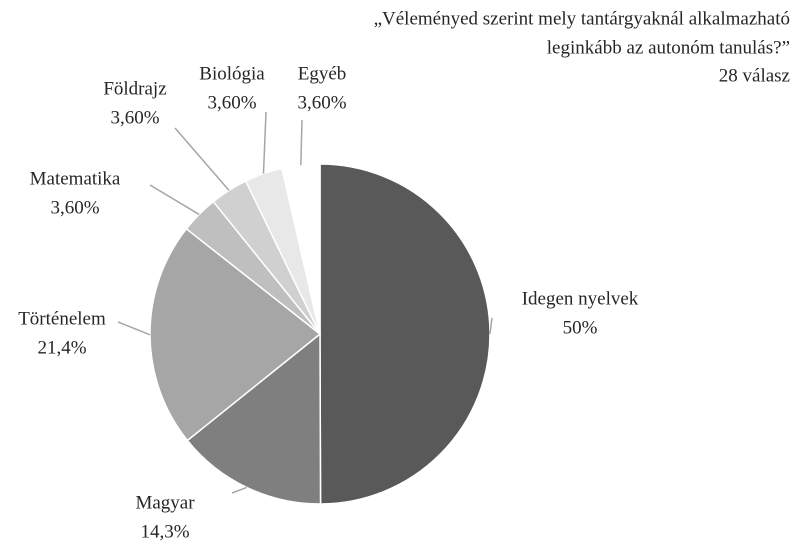 The width and height of the screenshot is (798, 544). Describe the element at coordinates (164, 531) in the screenshot. I see `slice-value: 14,3%` at that location.